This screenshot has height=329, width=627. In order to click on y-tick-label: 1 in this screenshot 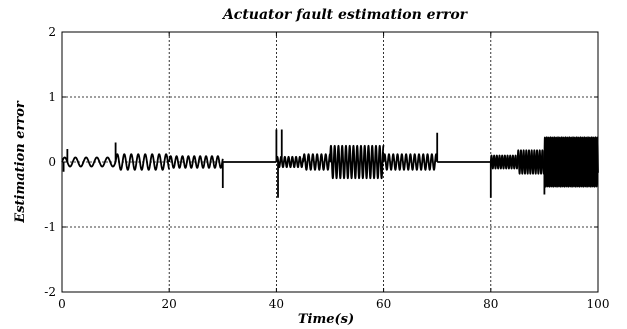, I will do `click(52, 97)`.